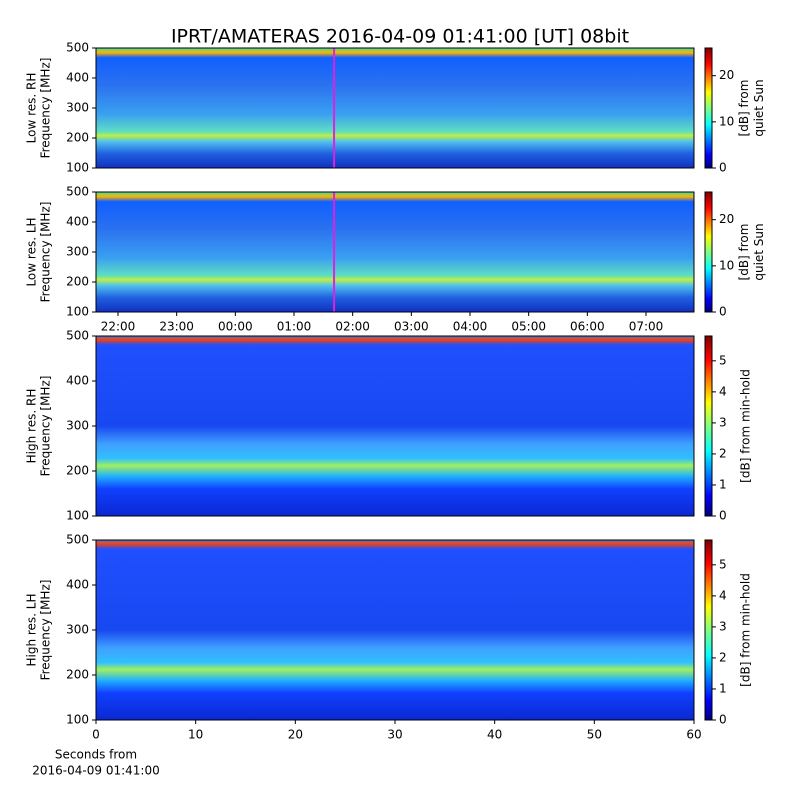 The height and width of the screenshot is (800, 800). What do you see at coordinates (587, 327) in the screenshot?
I see `x-tick-label: 06:00` at bounding box center [587, 327].